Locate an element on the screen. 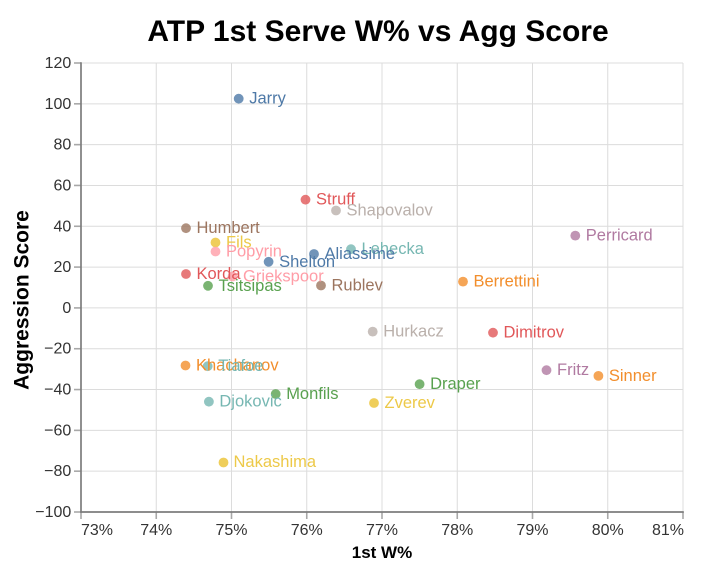 The image size is (705, 585). svg-text: 78% is located at coordinates (457, 530).